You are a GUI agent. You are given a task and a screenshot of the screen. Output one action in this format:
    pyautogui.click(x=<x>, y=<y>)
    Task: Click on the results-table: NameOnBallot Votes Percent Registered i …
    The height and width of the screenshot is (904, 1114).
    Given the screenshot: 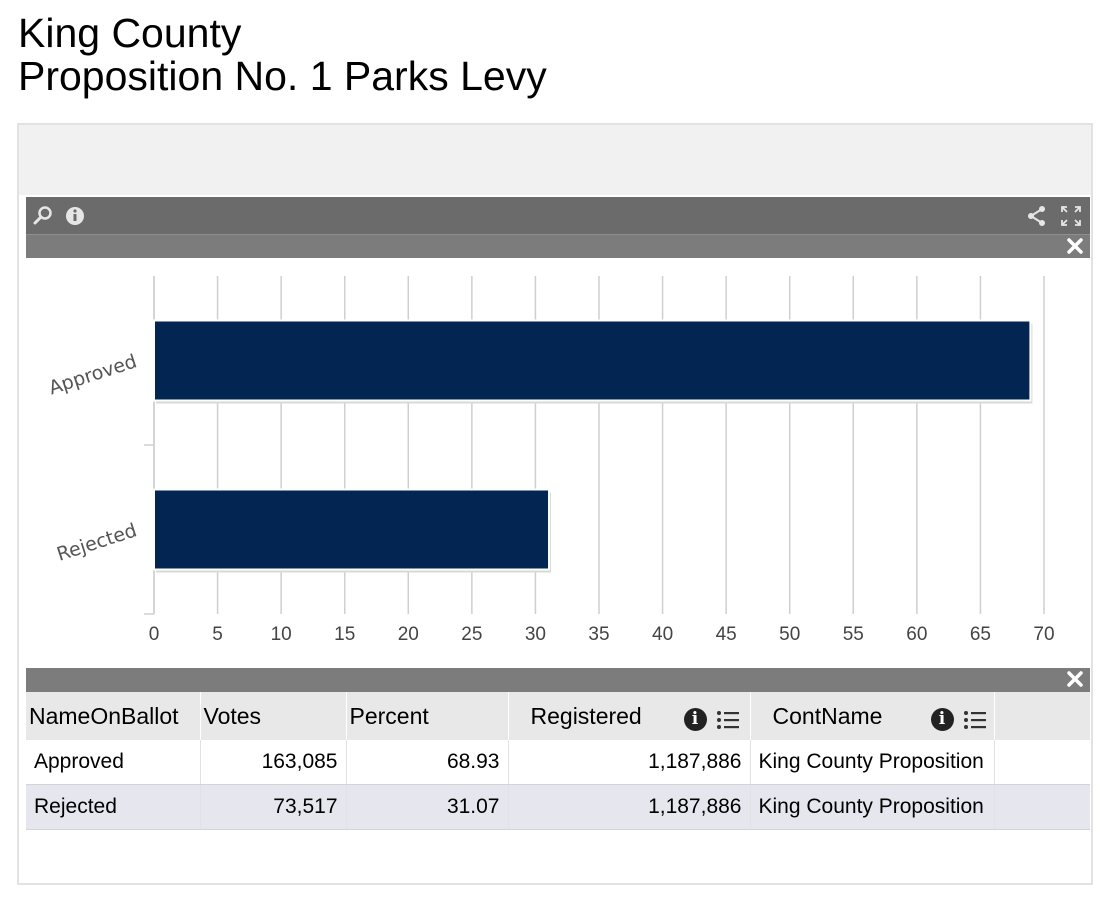 What is the action you would take?
    pyautogui.click(x=558, y=761)
    